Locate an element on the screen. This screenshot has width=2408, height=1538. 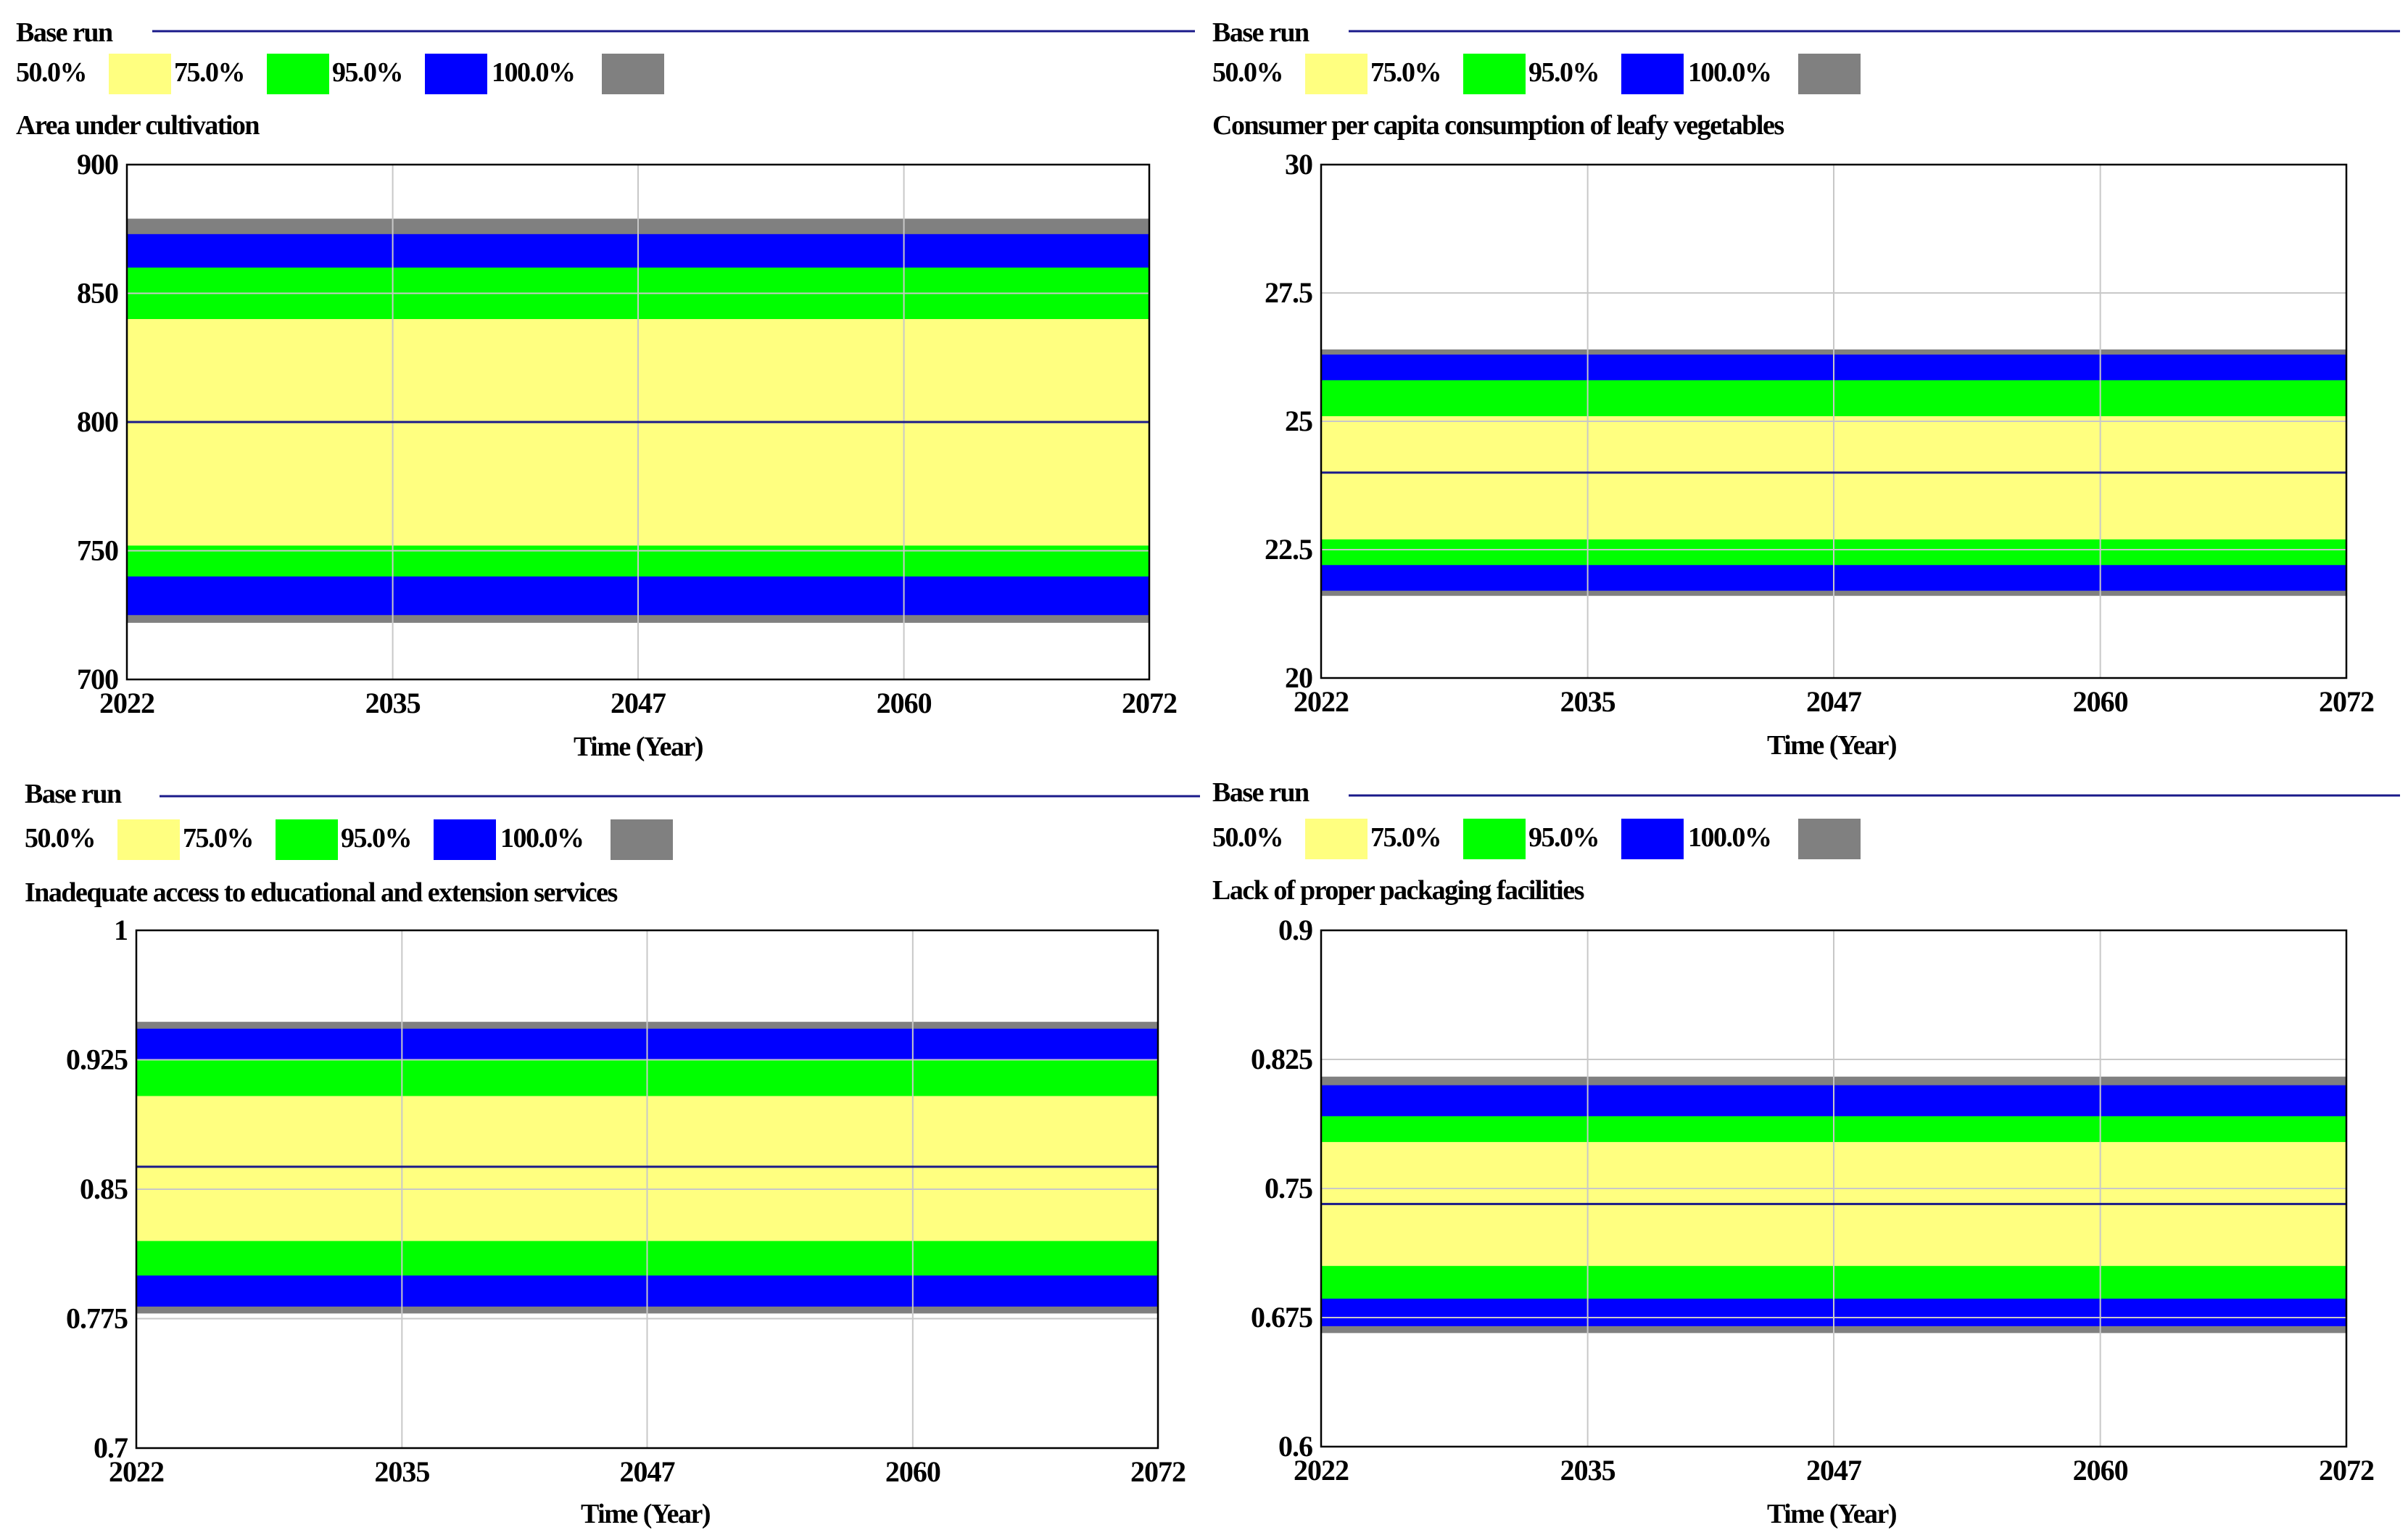
y-tick-label: 0.775 is located at coordinates (97, 1318).